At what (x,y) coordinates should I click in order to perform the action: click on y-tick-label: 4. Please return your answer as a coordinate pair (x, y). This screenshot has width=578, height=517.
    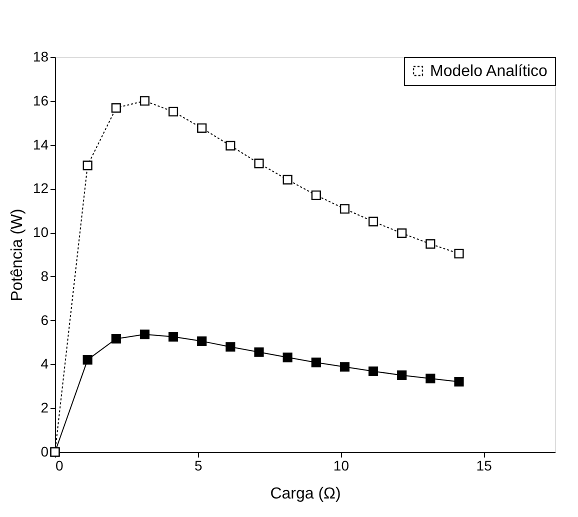
    Looking at the image, I should click on (44, 364).